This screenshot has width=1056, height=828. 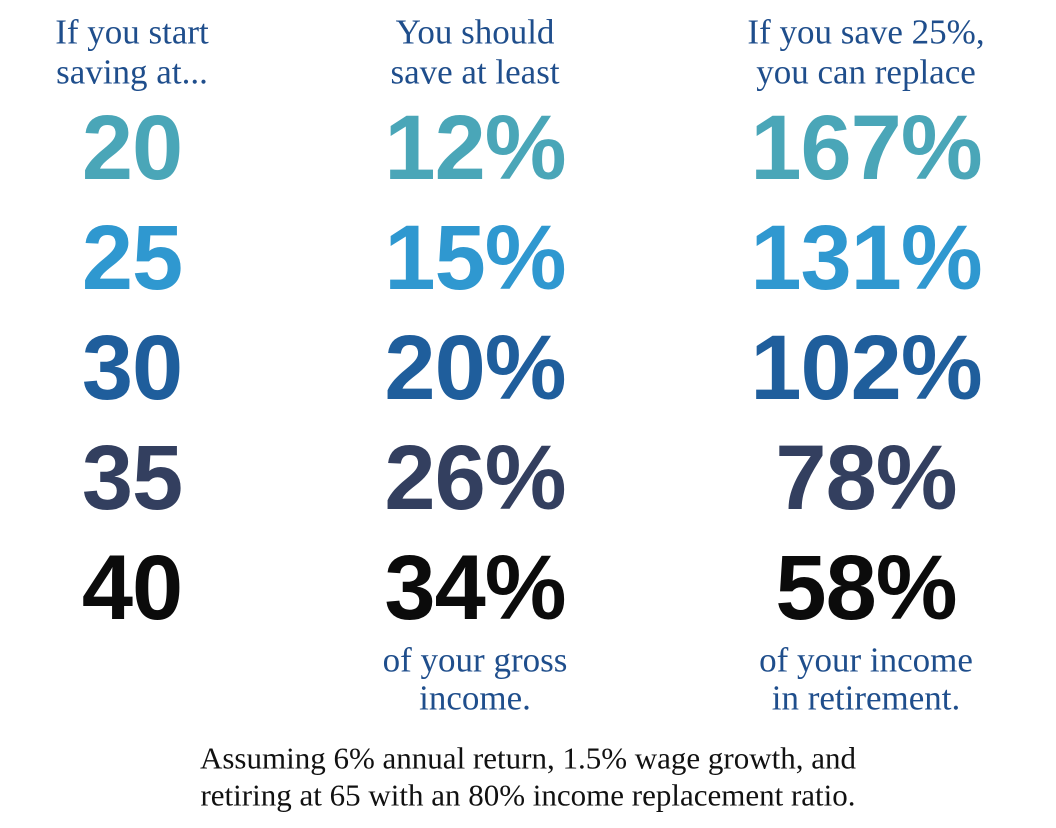 What do you see at coordinates (475, 698) in the screenshot?
I see `column-note: income.` at bounding box center [475, 698].